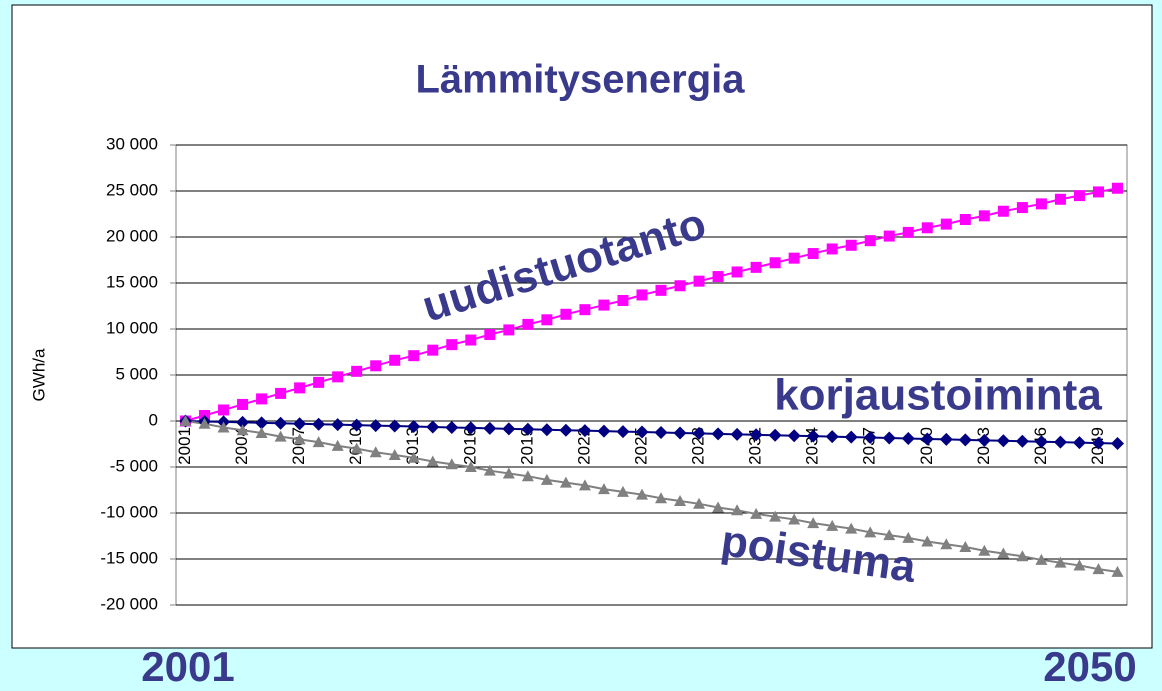 The width and height of the screenshot is (1162, 691). What do you see at coordinates (640, 446) in the screenshot?
I see `x-tick-label: 2025` at bounding box center [640, 446].